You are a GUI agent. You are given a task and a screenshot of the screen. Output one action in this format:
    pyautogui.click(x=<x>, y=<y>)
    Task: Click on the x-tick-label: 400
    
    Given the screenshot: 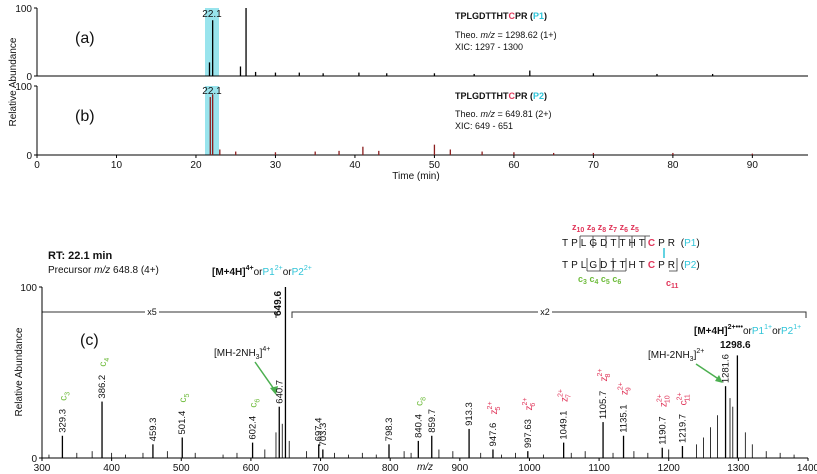 What is the action you would take?
    pyautogui.click(x=111, y=468)
    